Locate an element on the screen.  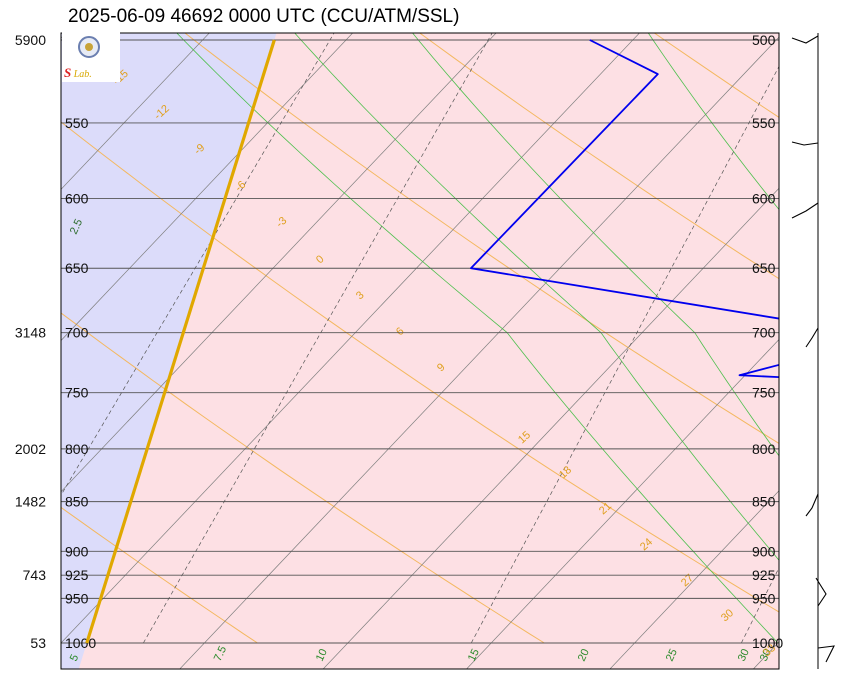
isobar-label-left: 700 is located at coordinates (77, 333).